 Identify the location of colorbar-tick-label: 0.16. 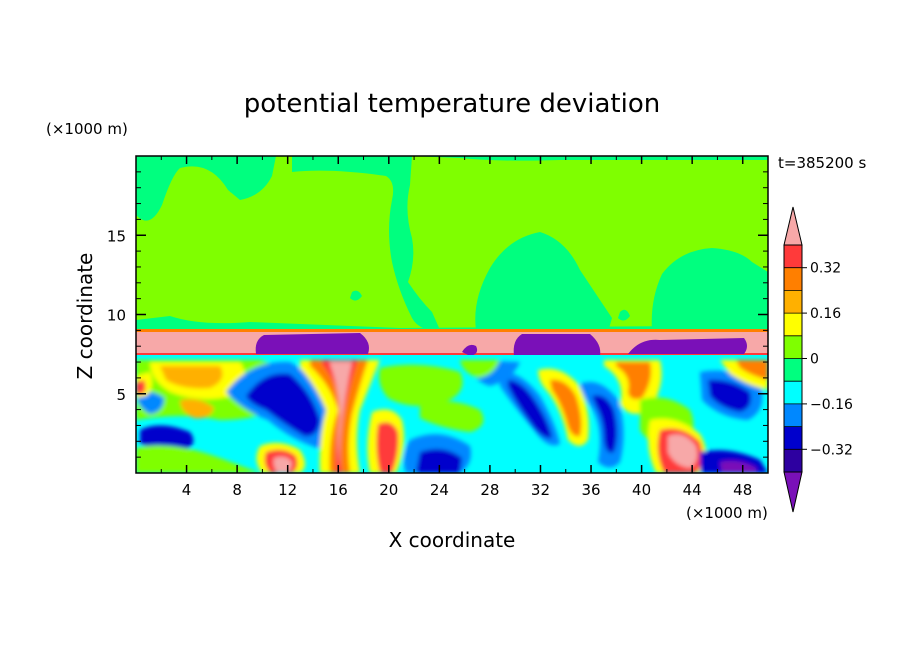
(825, 314).